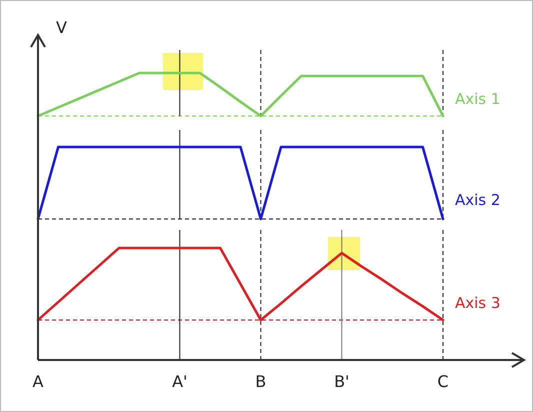 This screenshot has width=533, height=412. Describe the element at coordinates (477, 99) in the screenshot. I see `series-label: Axis 1` at that location.